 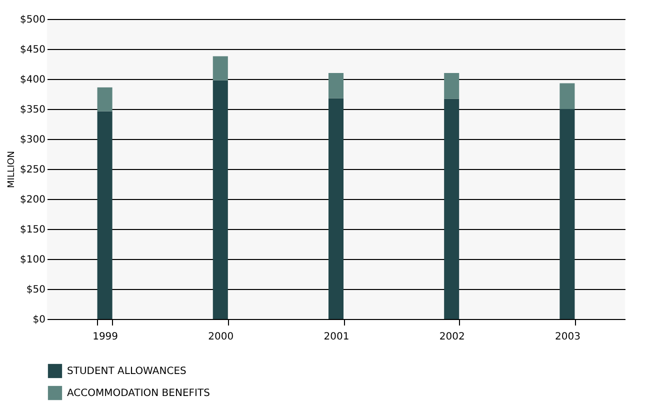 I want to click on legend-label: ACCOMMODATION BENEFITS, so click(x=138, y=393).